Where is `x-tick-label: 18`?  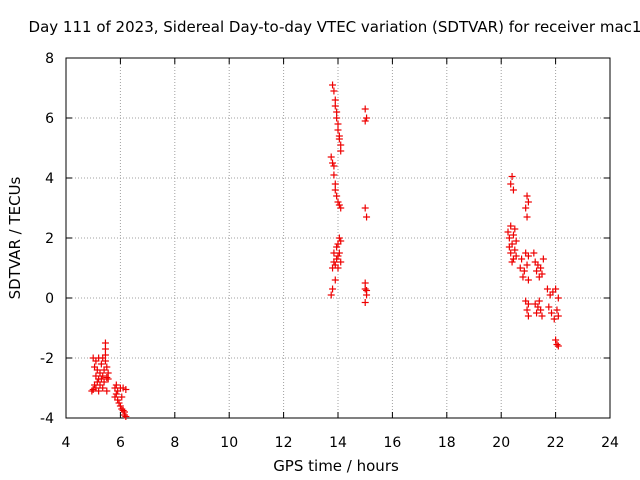 x-tick-label: 18 is located at coordinates (447, 443).